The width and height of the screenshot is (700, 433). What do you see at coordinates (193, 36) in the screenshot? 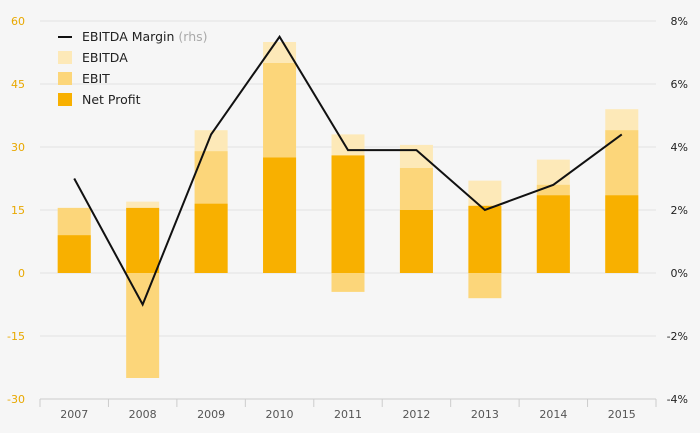
I see `legend-note: (rhs)` at bounding box center [193, 36].